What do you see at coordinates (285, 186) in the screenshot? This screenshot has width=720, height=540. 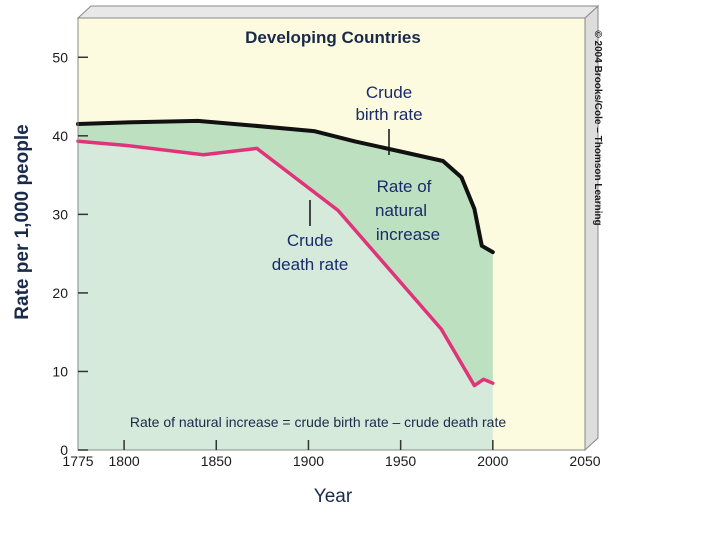 I see `birth-rate-line` at bounding box center [285, 186].